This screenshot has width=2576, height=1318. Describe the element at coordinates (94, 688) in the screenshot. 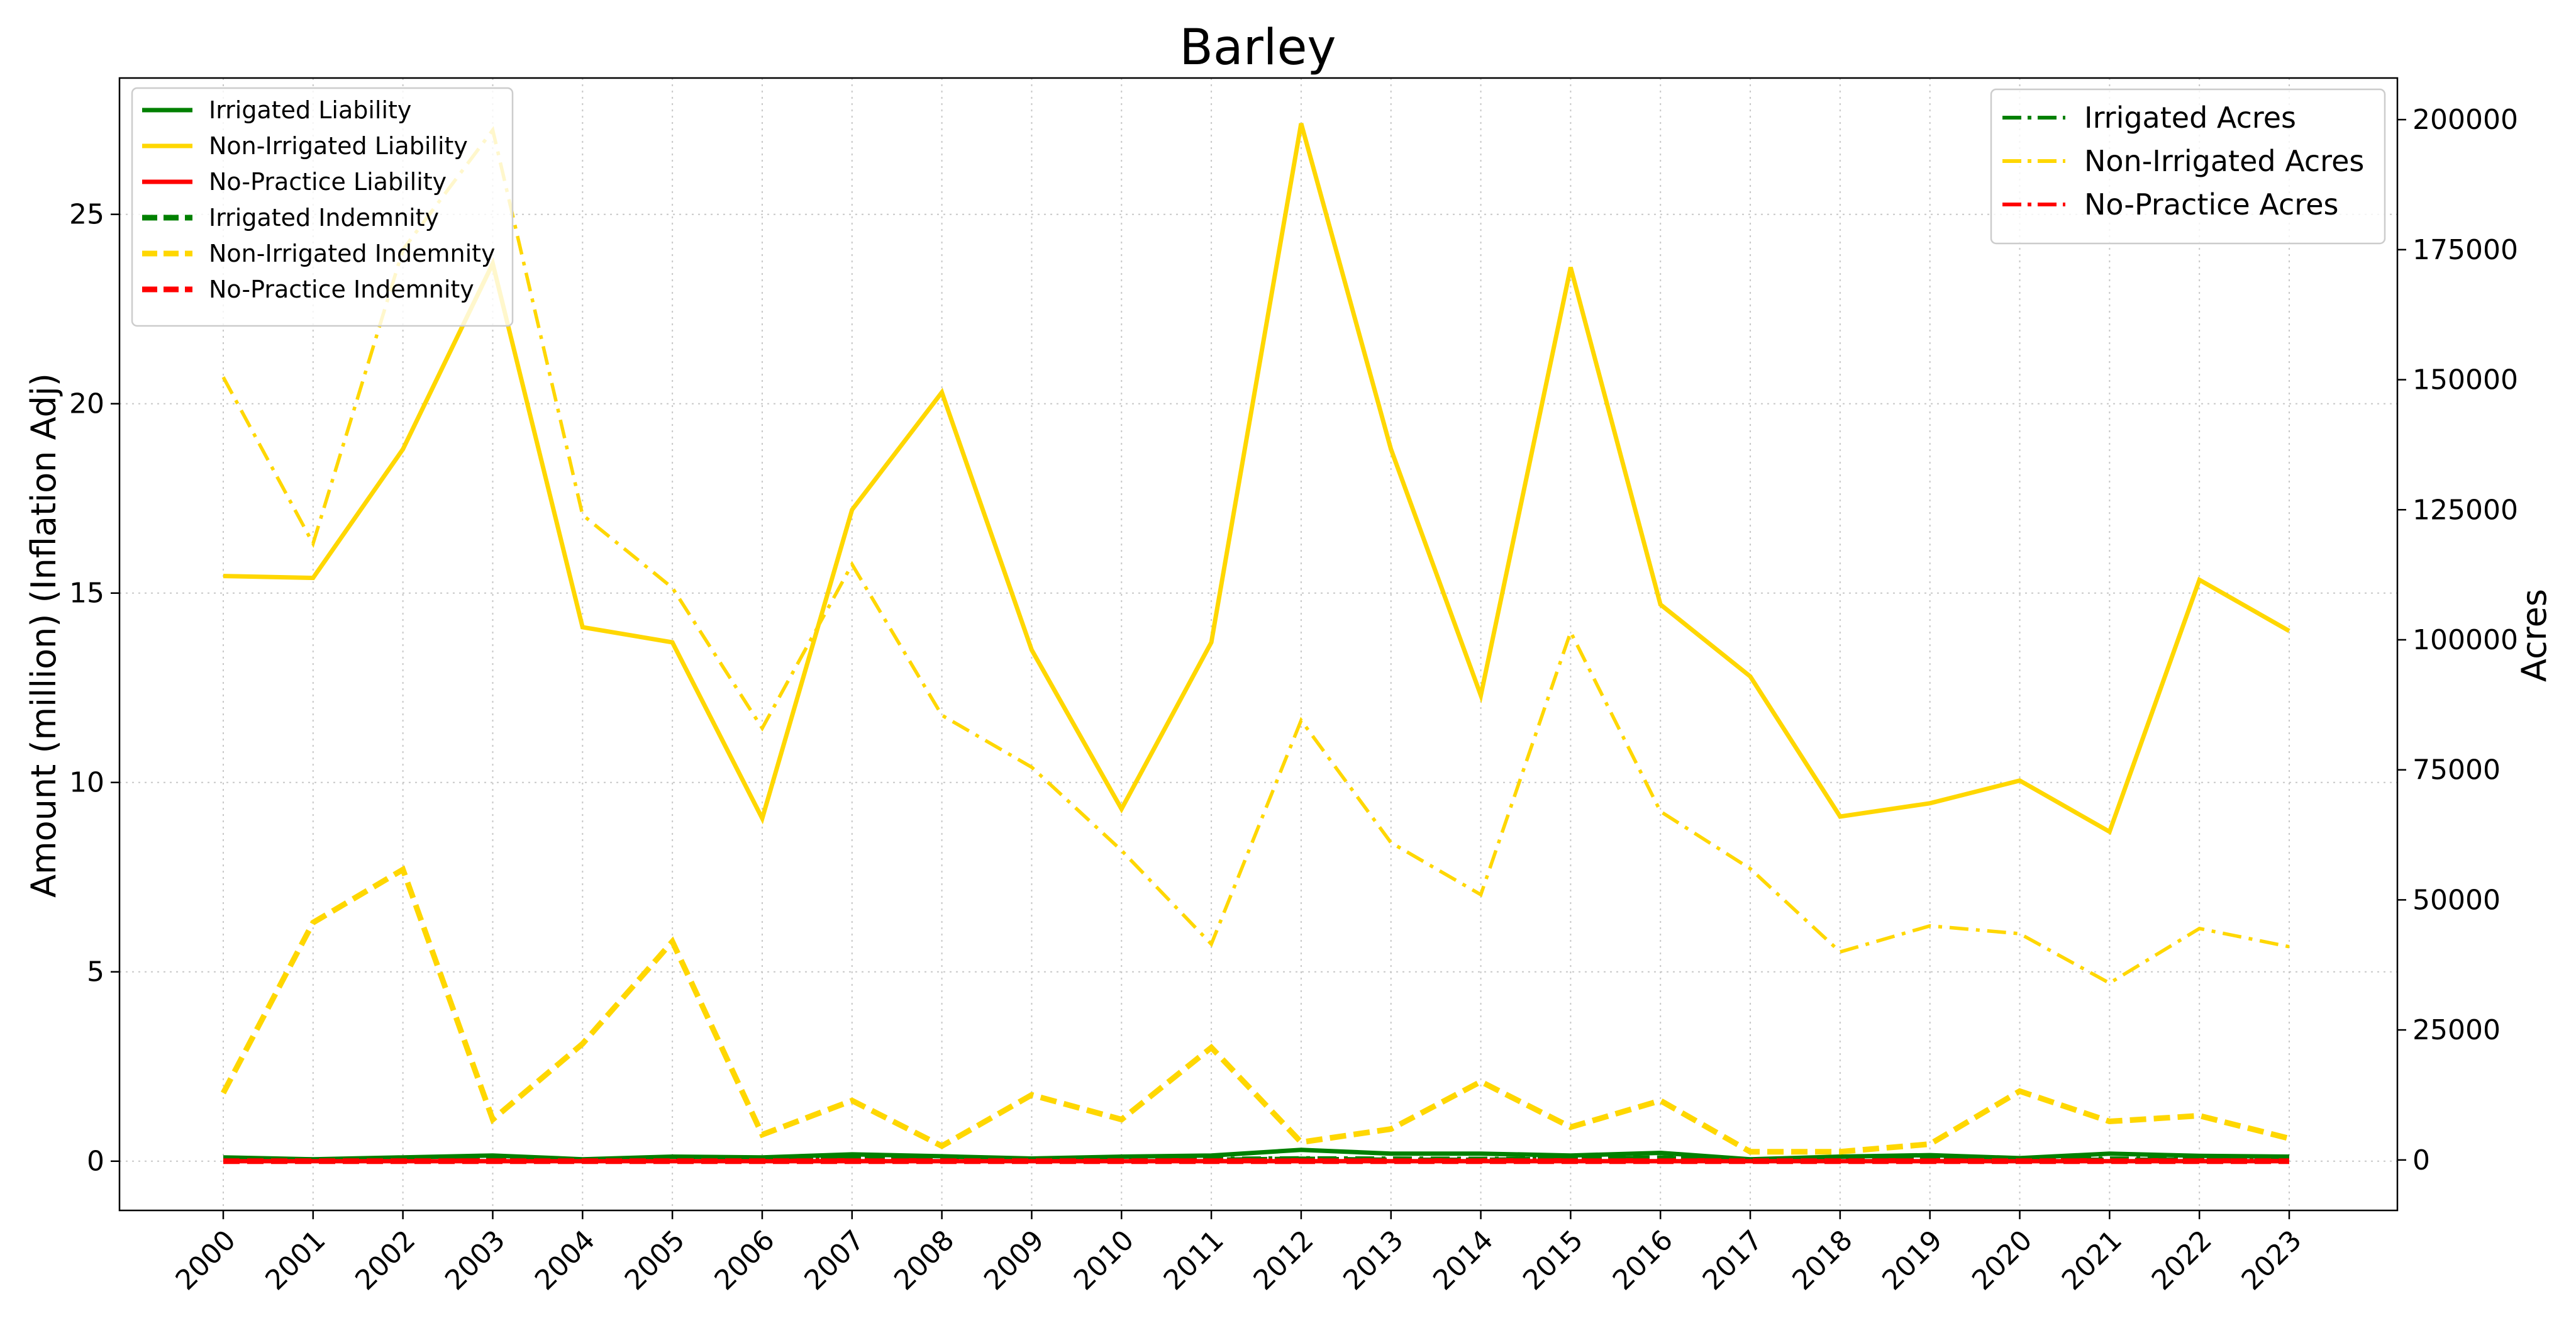

I see `y-axis-ticks: 0 5 10 15 20 25` at that location.